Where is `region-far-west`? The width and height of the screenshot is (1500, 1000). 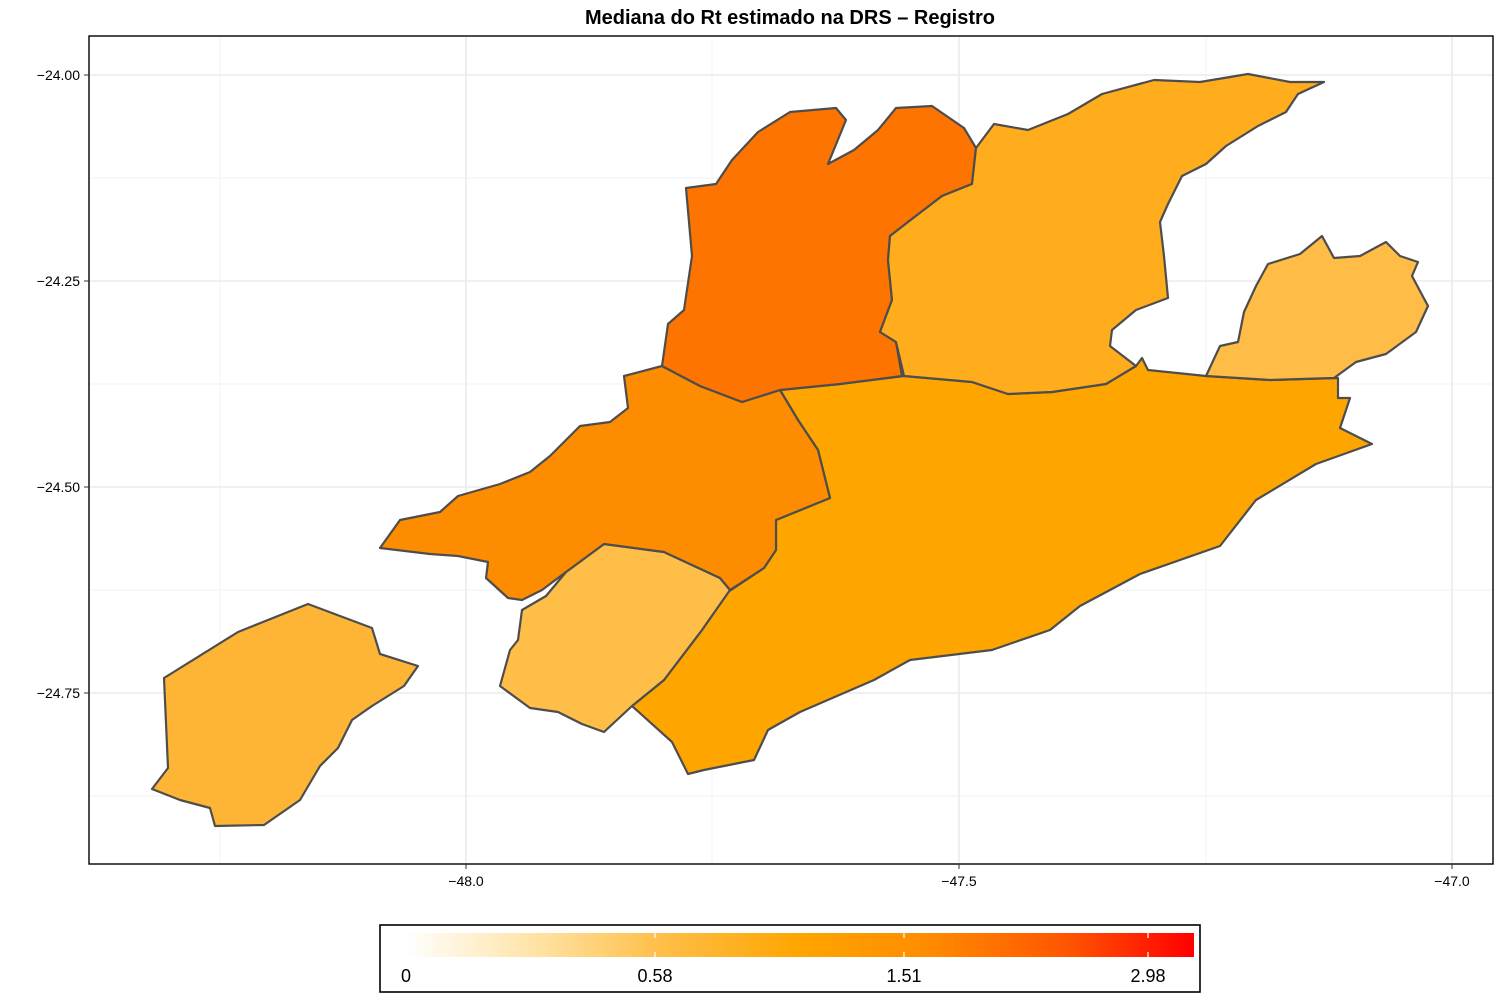 region-far-west is located at coordinates (285, 715).